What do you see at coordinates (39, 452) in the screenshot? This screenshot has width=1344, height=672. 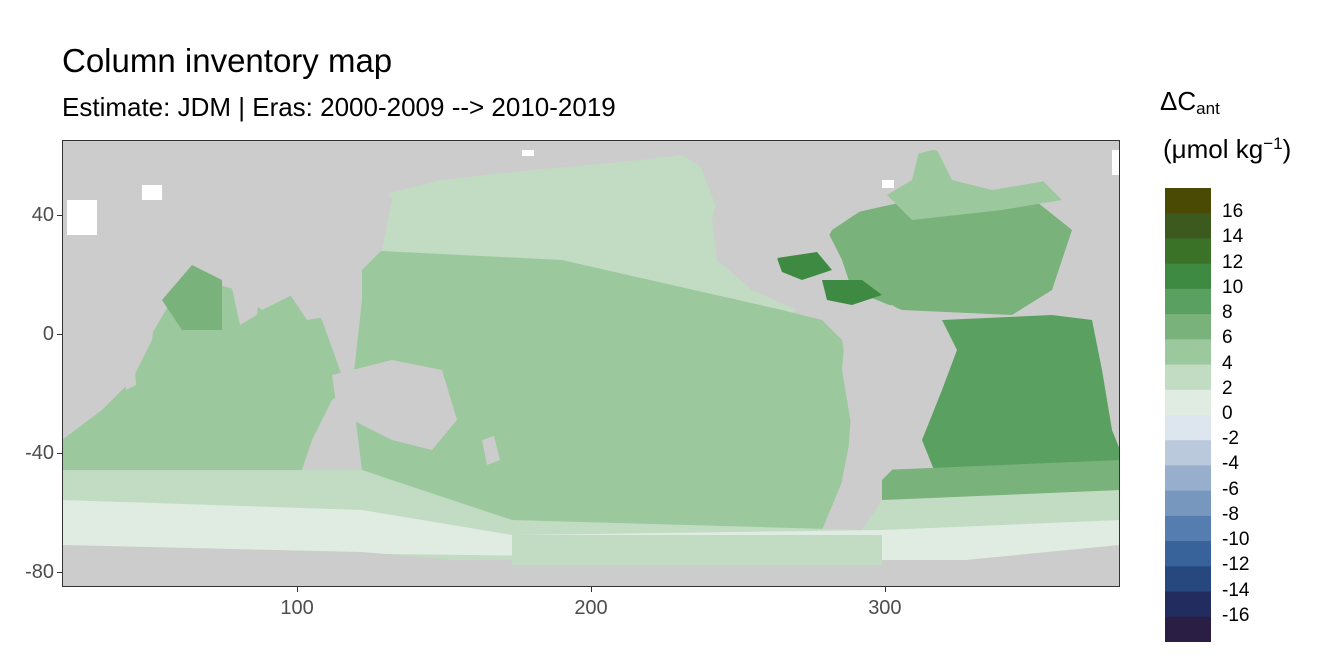 I see `y-tick-label: -40` at bounding box center [39, 452].